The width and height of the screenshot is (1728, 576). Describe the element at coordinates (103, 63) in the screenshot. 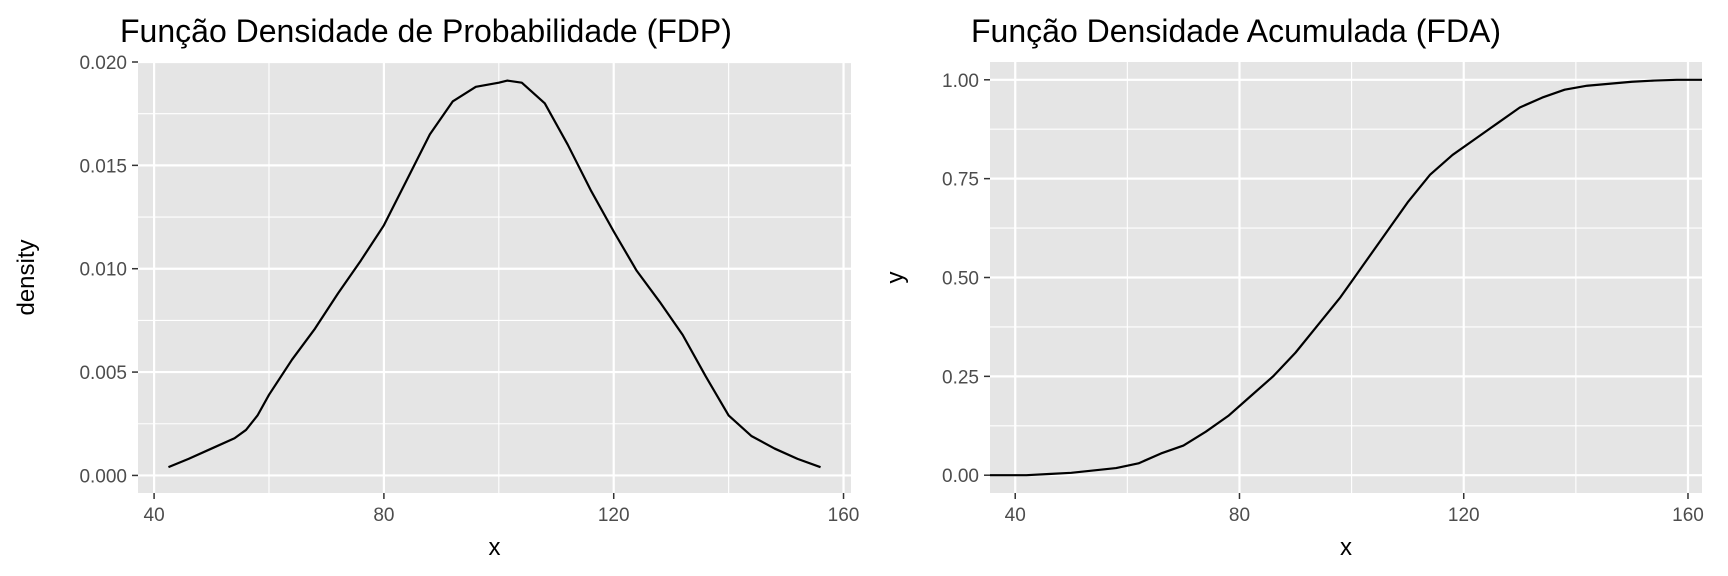

I see `chart-1-y-tick-label: 0.020` at that location.